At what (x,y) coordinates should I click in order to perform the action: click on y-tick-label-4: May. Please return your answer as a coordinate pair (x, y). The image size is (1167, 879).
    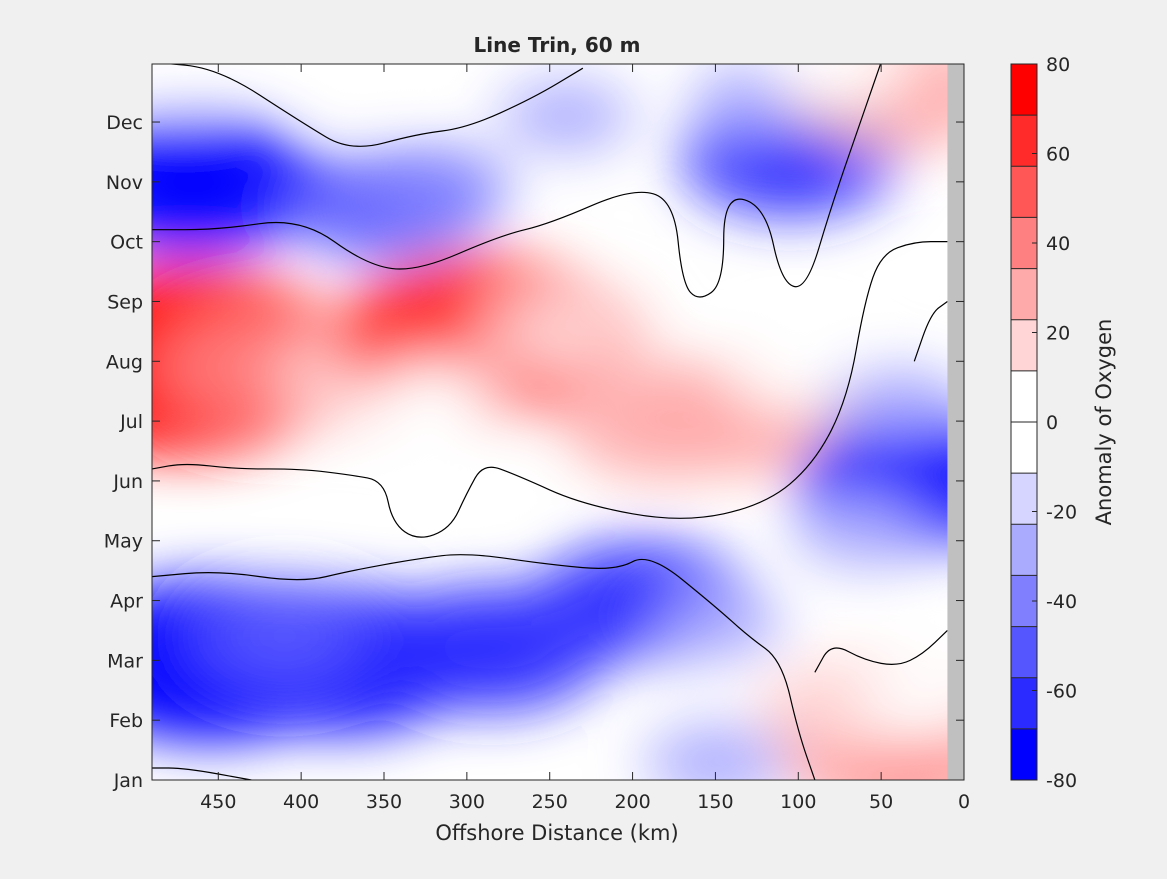
    Looking at the image, I should click on (123, 542).